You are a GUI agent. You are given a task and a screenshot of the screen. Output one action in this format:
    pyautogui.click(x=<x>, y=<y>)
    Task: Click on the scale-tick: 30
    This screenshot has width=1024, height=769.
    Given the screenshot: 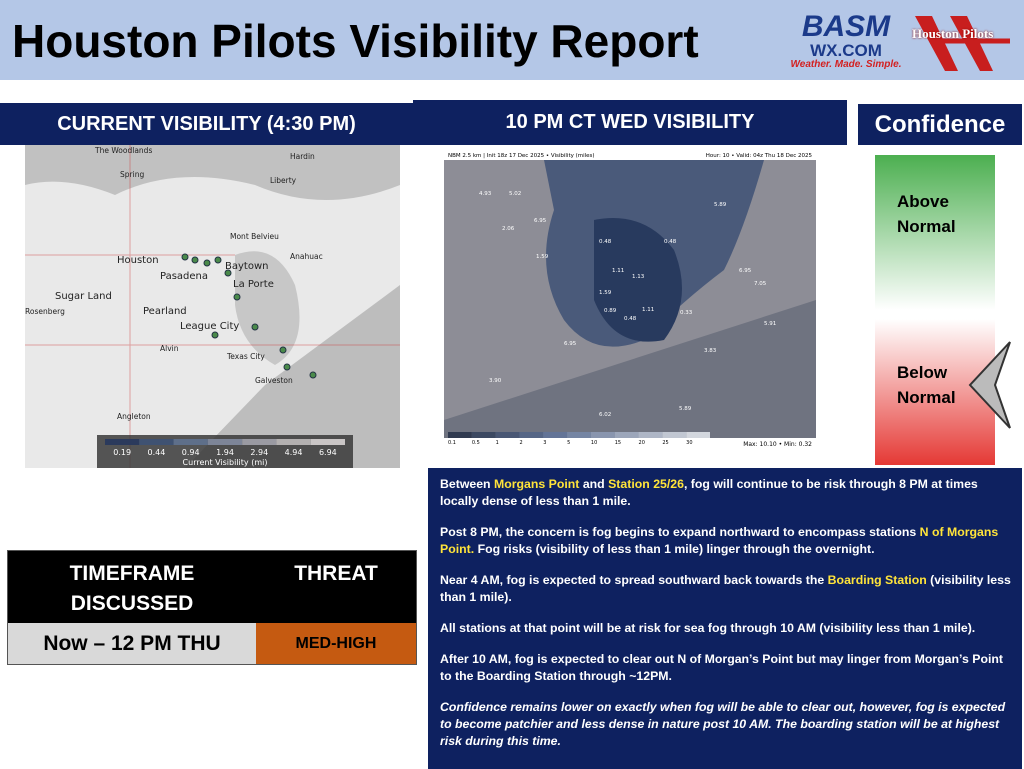 What is the action you would take?
    pyautogui.click(x=689, y=443)
    